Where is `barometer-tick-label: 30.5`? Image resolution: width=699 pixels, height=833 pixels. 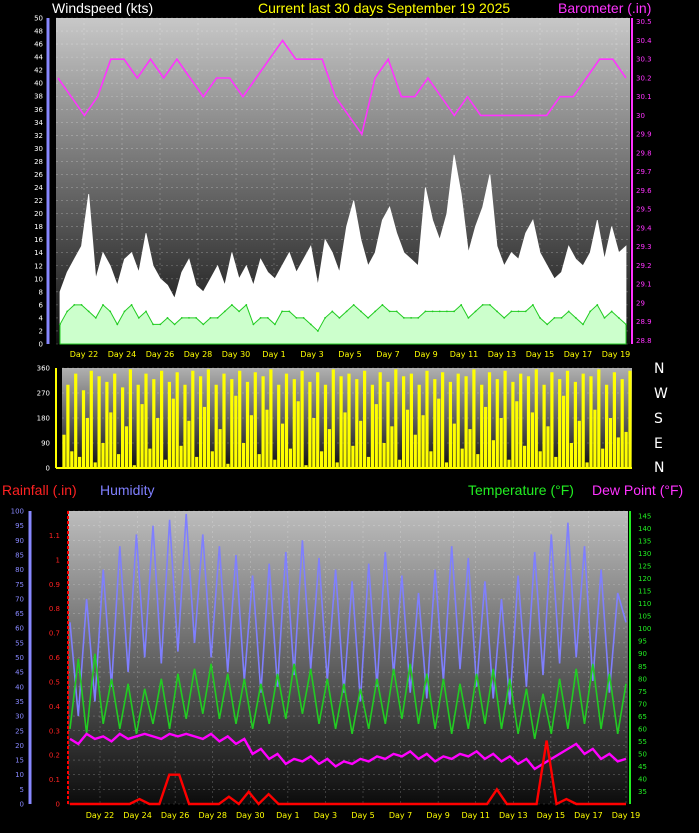 barometer-tick-label: 30.5 is located at coordinates (644, 22).